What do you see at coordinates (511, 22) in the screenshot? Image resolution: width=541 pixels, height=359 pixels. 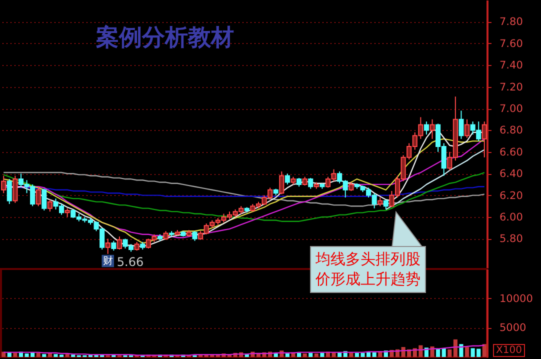 I see `y-tick-label: 7.80` at bounding box center [511, 22].